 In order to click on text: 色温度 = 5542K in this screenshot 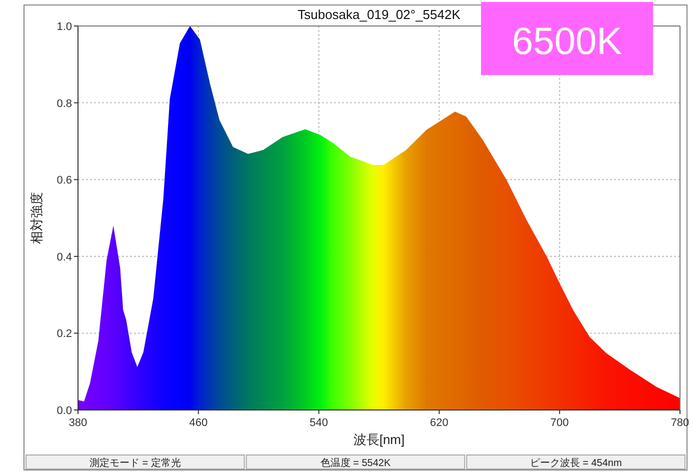, I will do `click(355, 463)`.